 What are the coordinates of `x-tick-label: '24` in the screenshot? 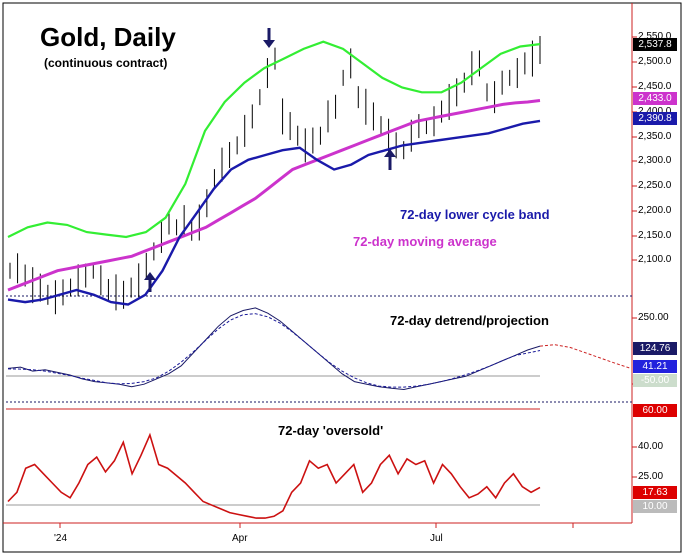 It's located at (61, 538).